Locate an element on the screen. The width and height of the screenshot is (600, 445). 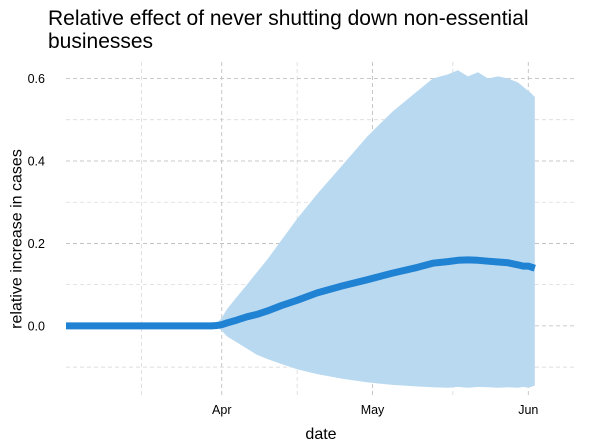
x-axis-label: date is located at coordinates (320, 434).